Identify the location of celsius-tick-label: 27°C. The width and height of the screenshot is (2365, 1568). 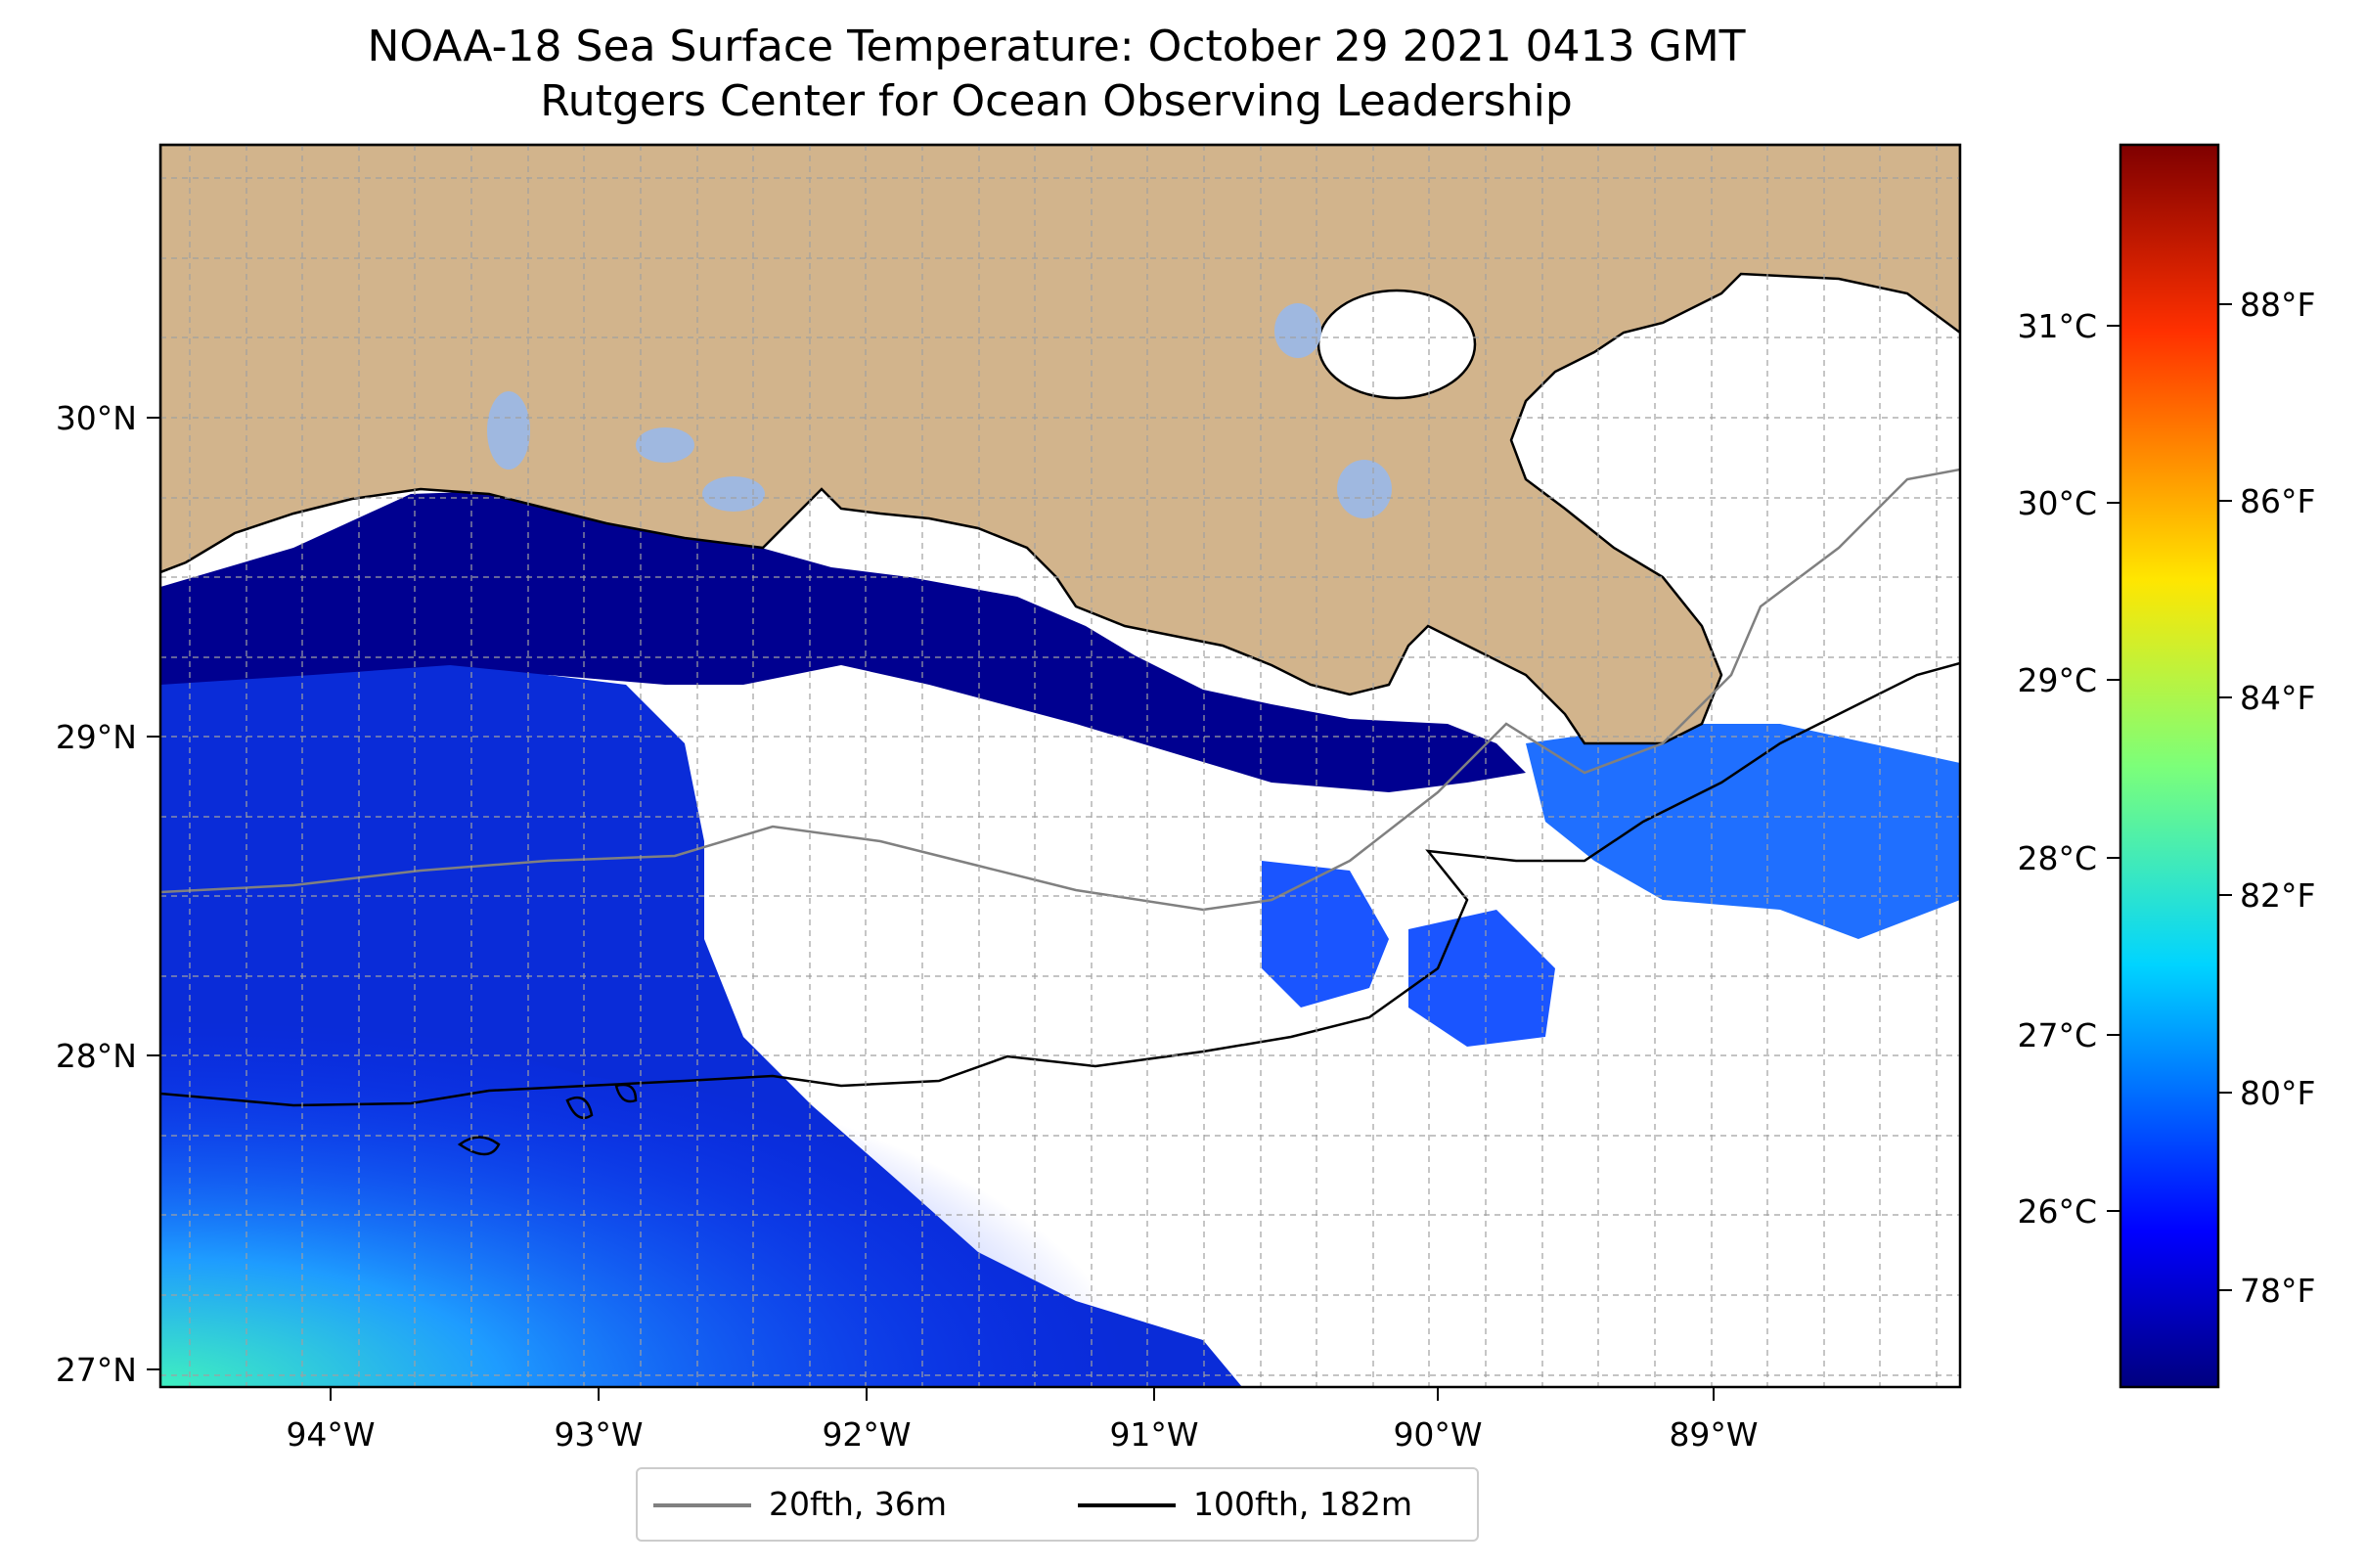
(2057, 1035).